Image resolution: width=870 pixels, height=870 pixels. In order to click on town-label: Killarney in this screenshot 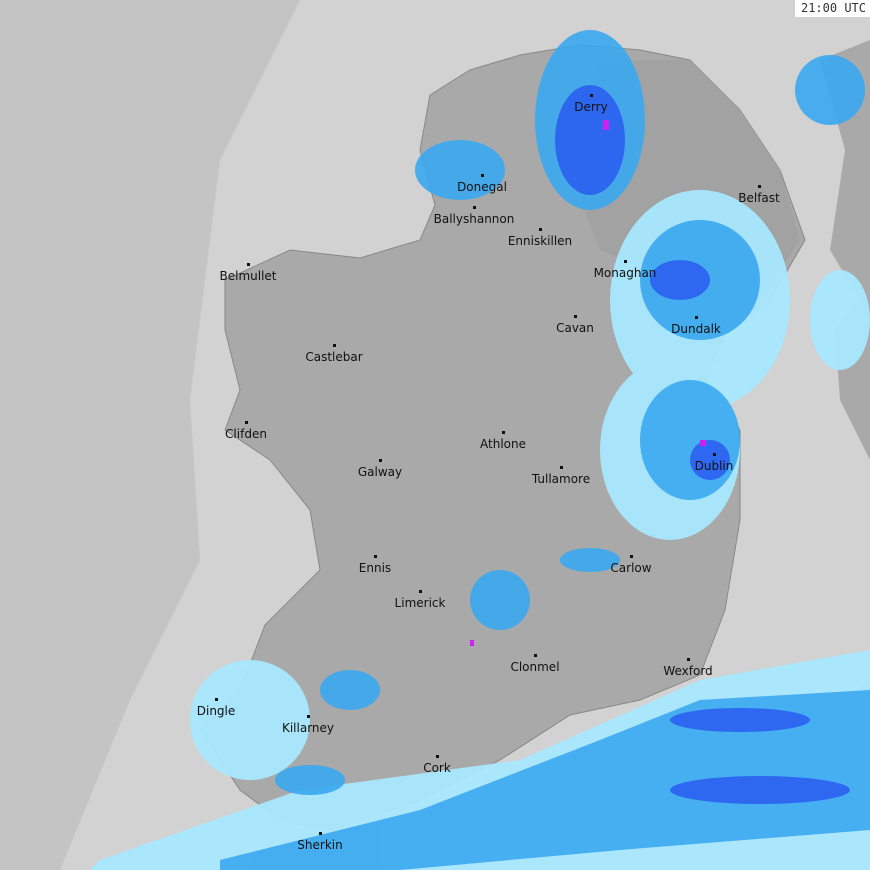, I will do `click(308, 728)`.